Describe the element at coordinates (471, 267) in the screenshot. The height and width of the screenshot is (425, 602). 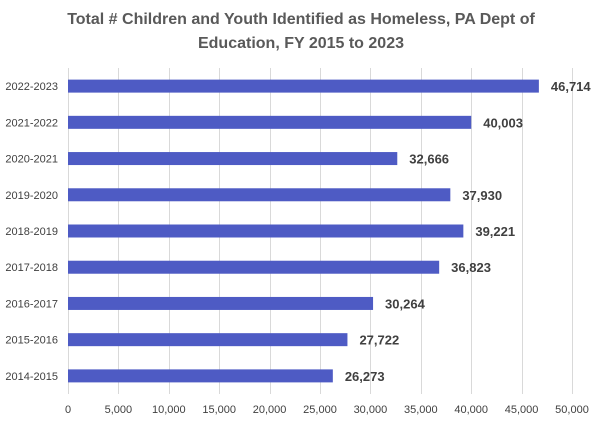
I see `data-label: 36,823` at that location.